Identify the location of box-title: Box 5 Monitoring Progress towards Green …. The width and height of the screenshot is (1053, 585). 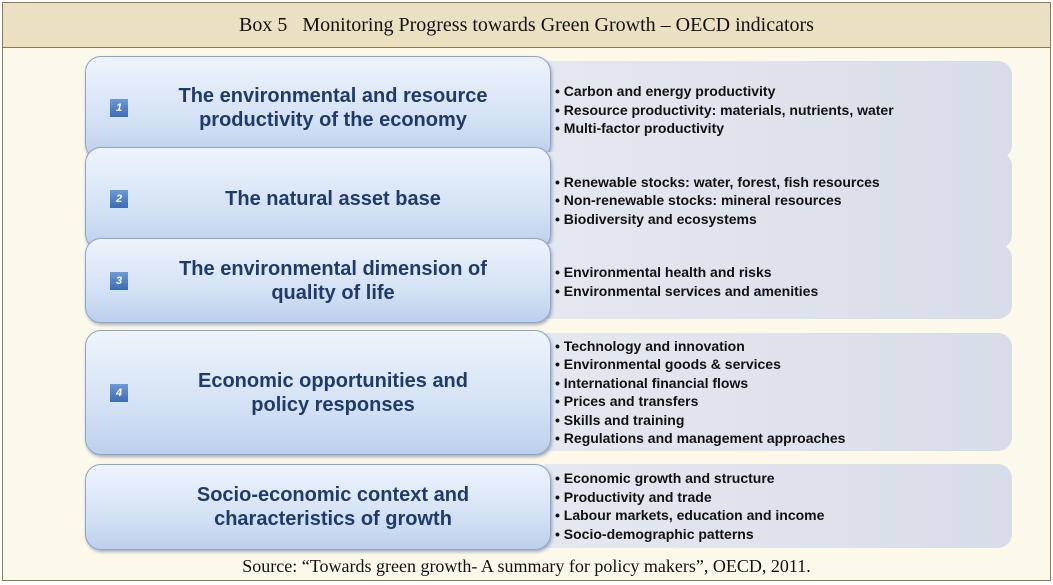
(526, 25).